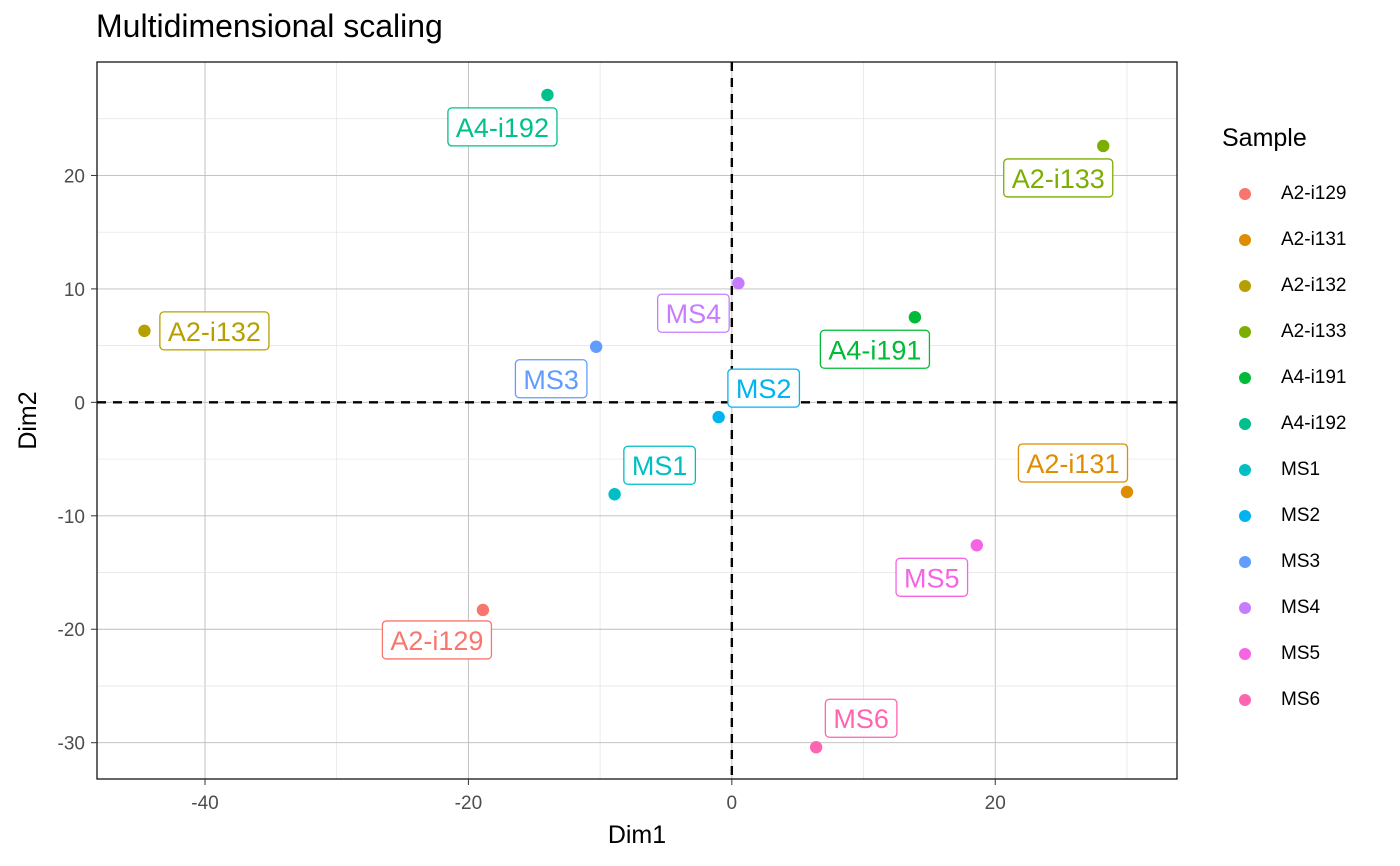 Image resolution: width=1400 pixels, height=866 pixels. I want to click on point-label-a2-i132: A2-i132, so click(214, 331).